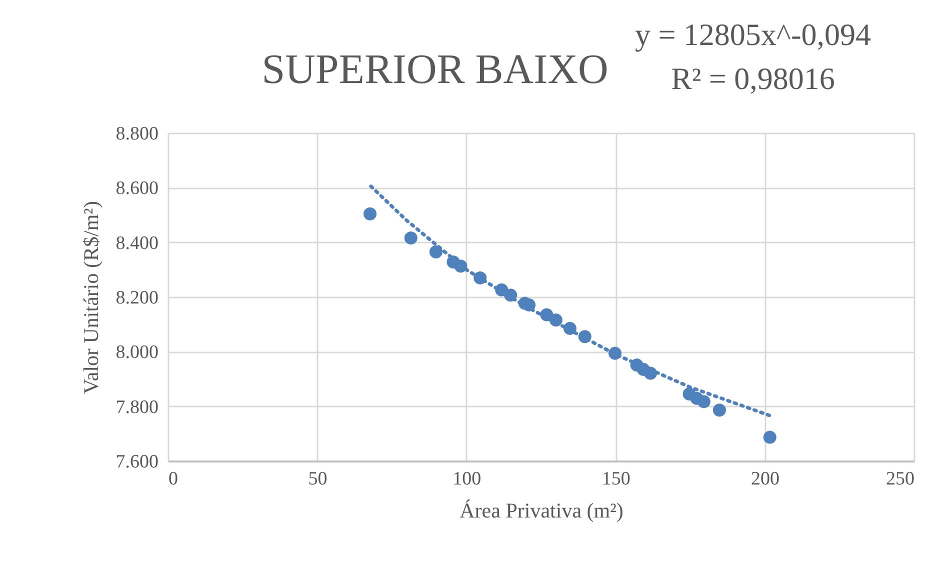  Describe the element at coordinates (765, 479) in the screenshot. I see `x-tick-label: 200` at that location.